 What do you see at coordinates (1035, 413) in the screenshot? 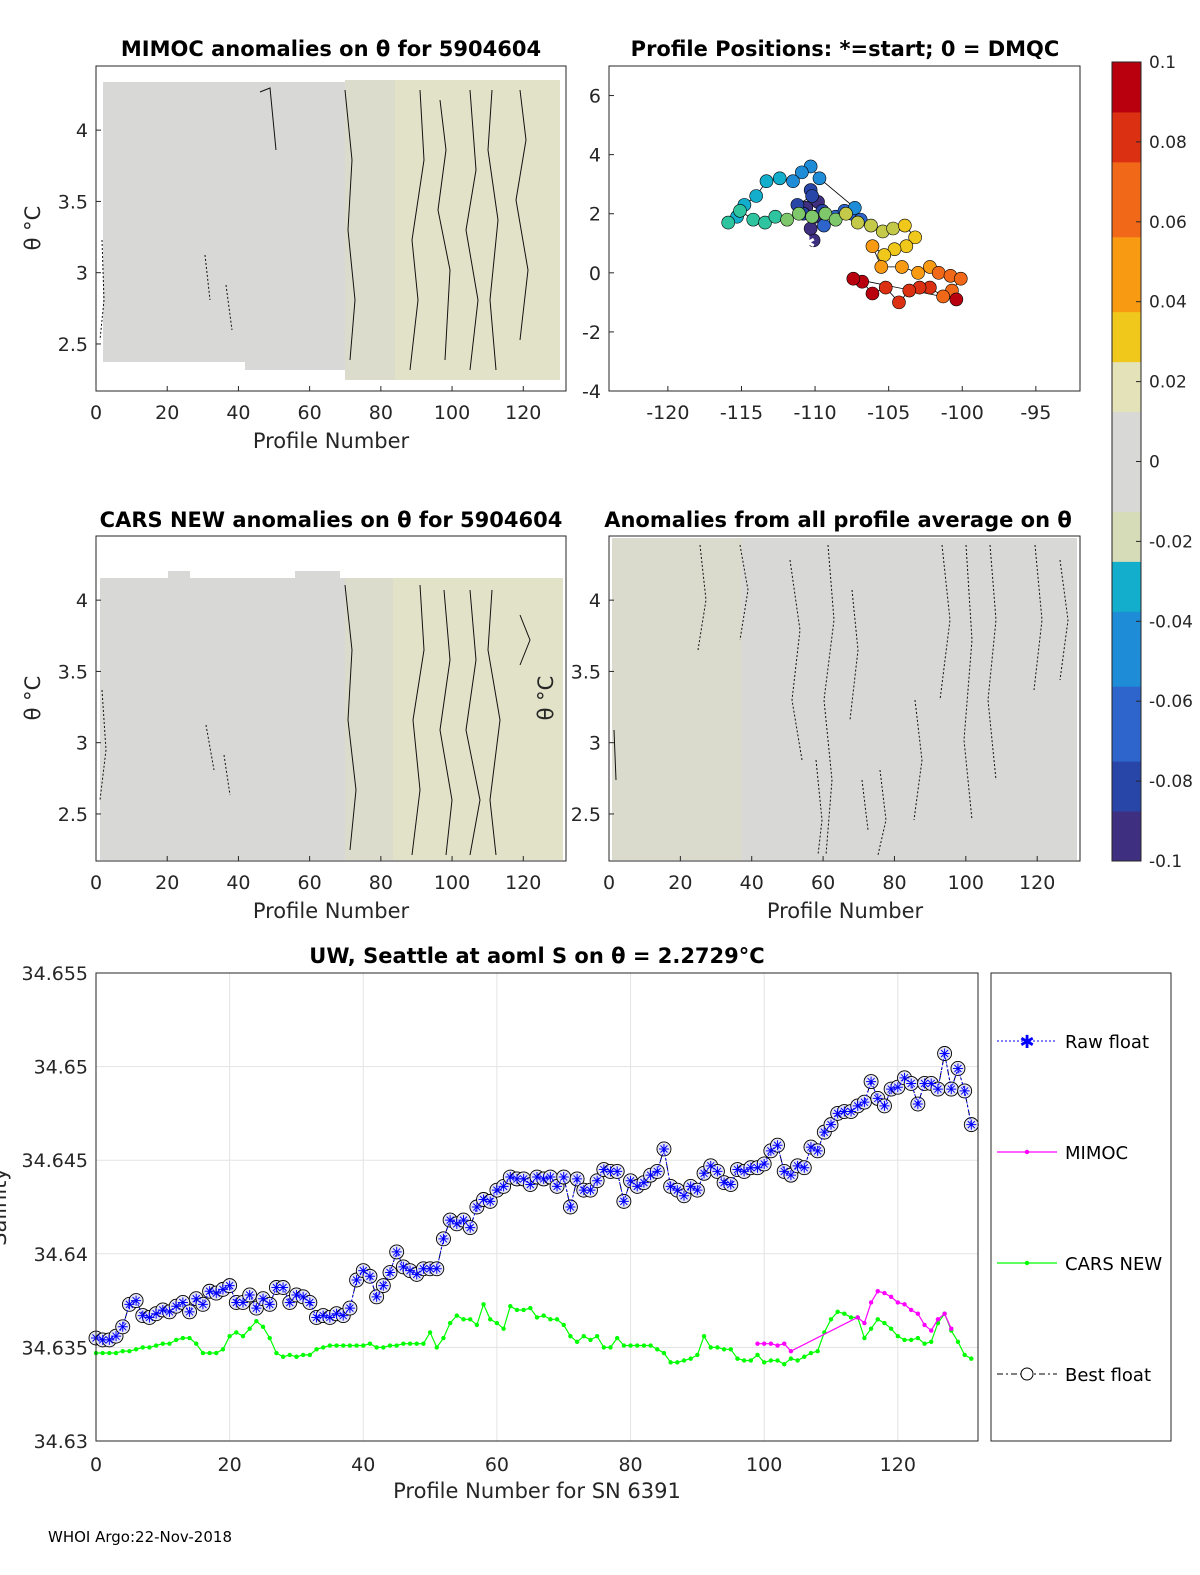
I see `positions-xtick-label: -95` at bounding box center [1035, 413].